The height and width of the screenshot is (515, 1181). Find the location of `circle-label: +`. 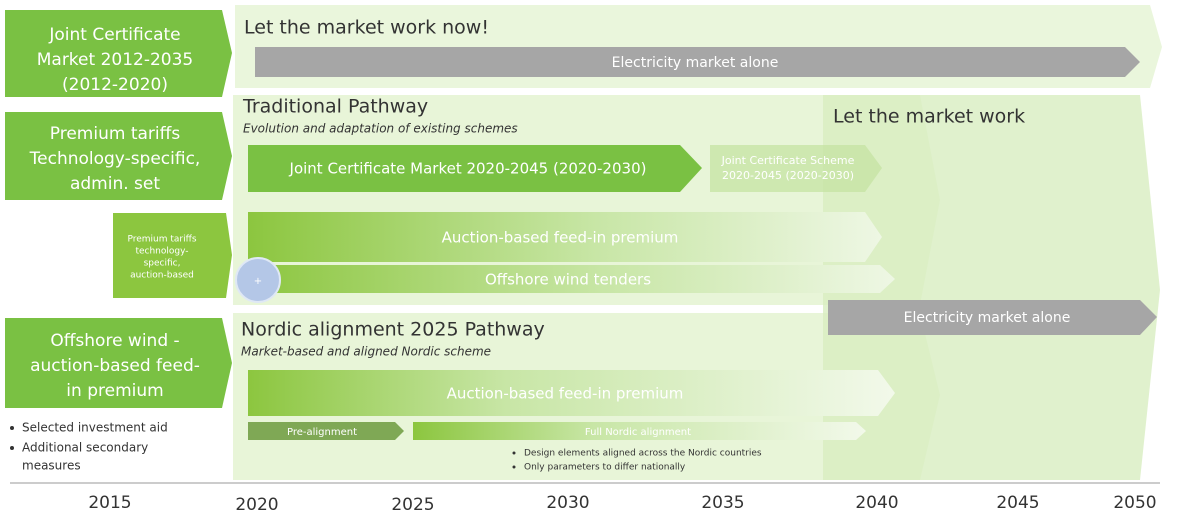

circle-label: + is located at coordinates (258, 281).